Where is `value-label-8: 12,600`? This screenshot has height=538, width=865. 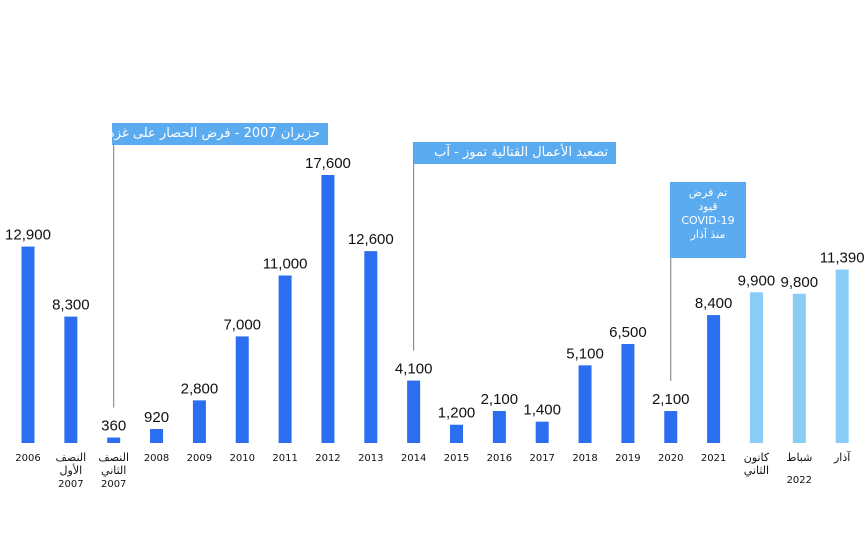 value-label-8: 12,600 is located at coordinates (371, 239).